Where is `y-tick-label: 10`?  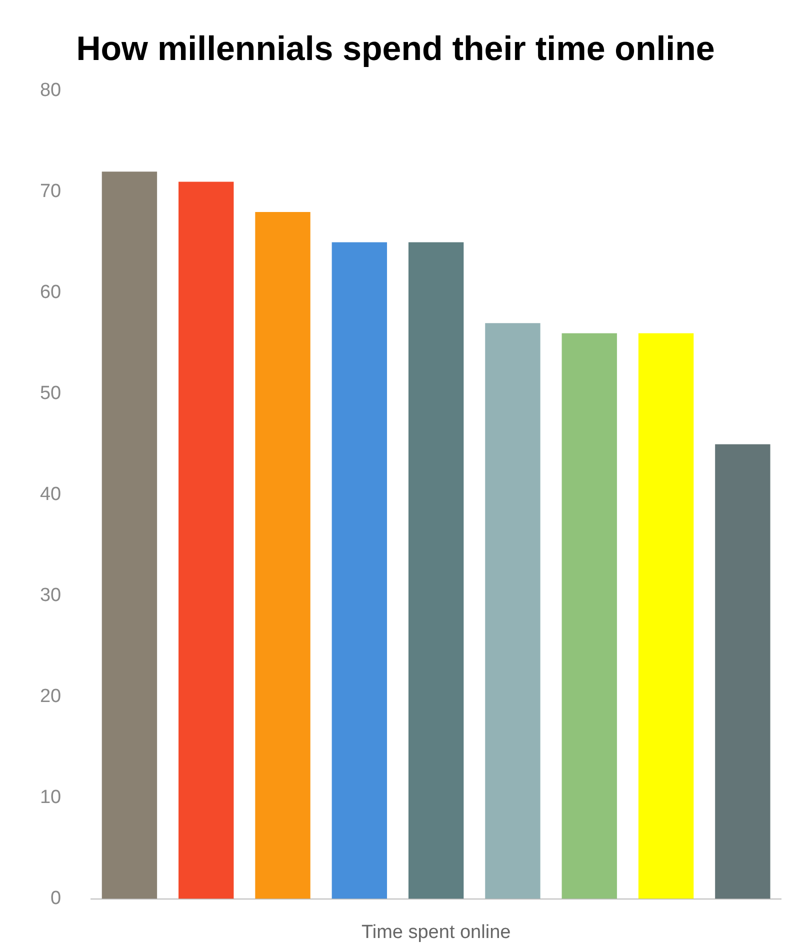 y-tick-label: 10 is located at coordinates (51, 797).